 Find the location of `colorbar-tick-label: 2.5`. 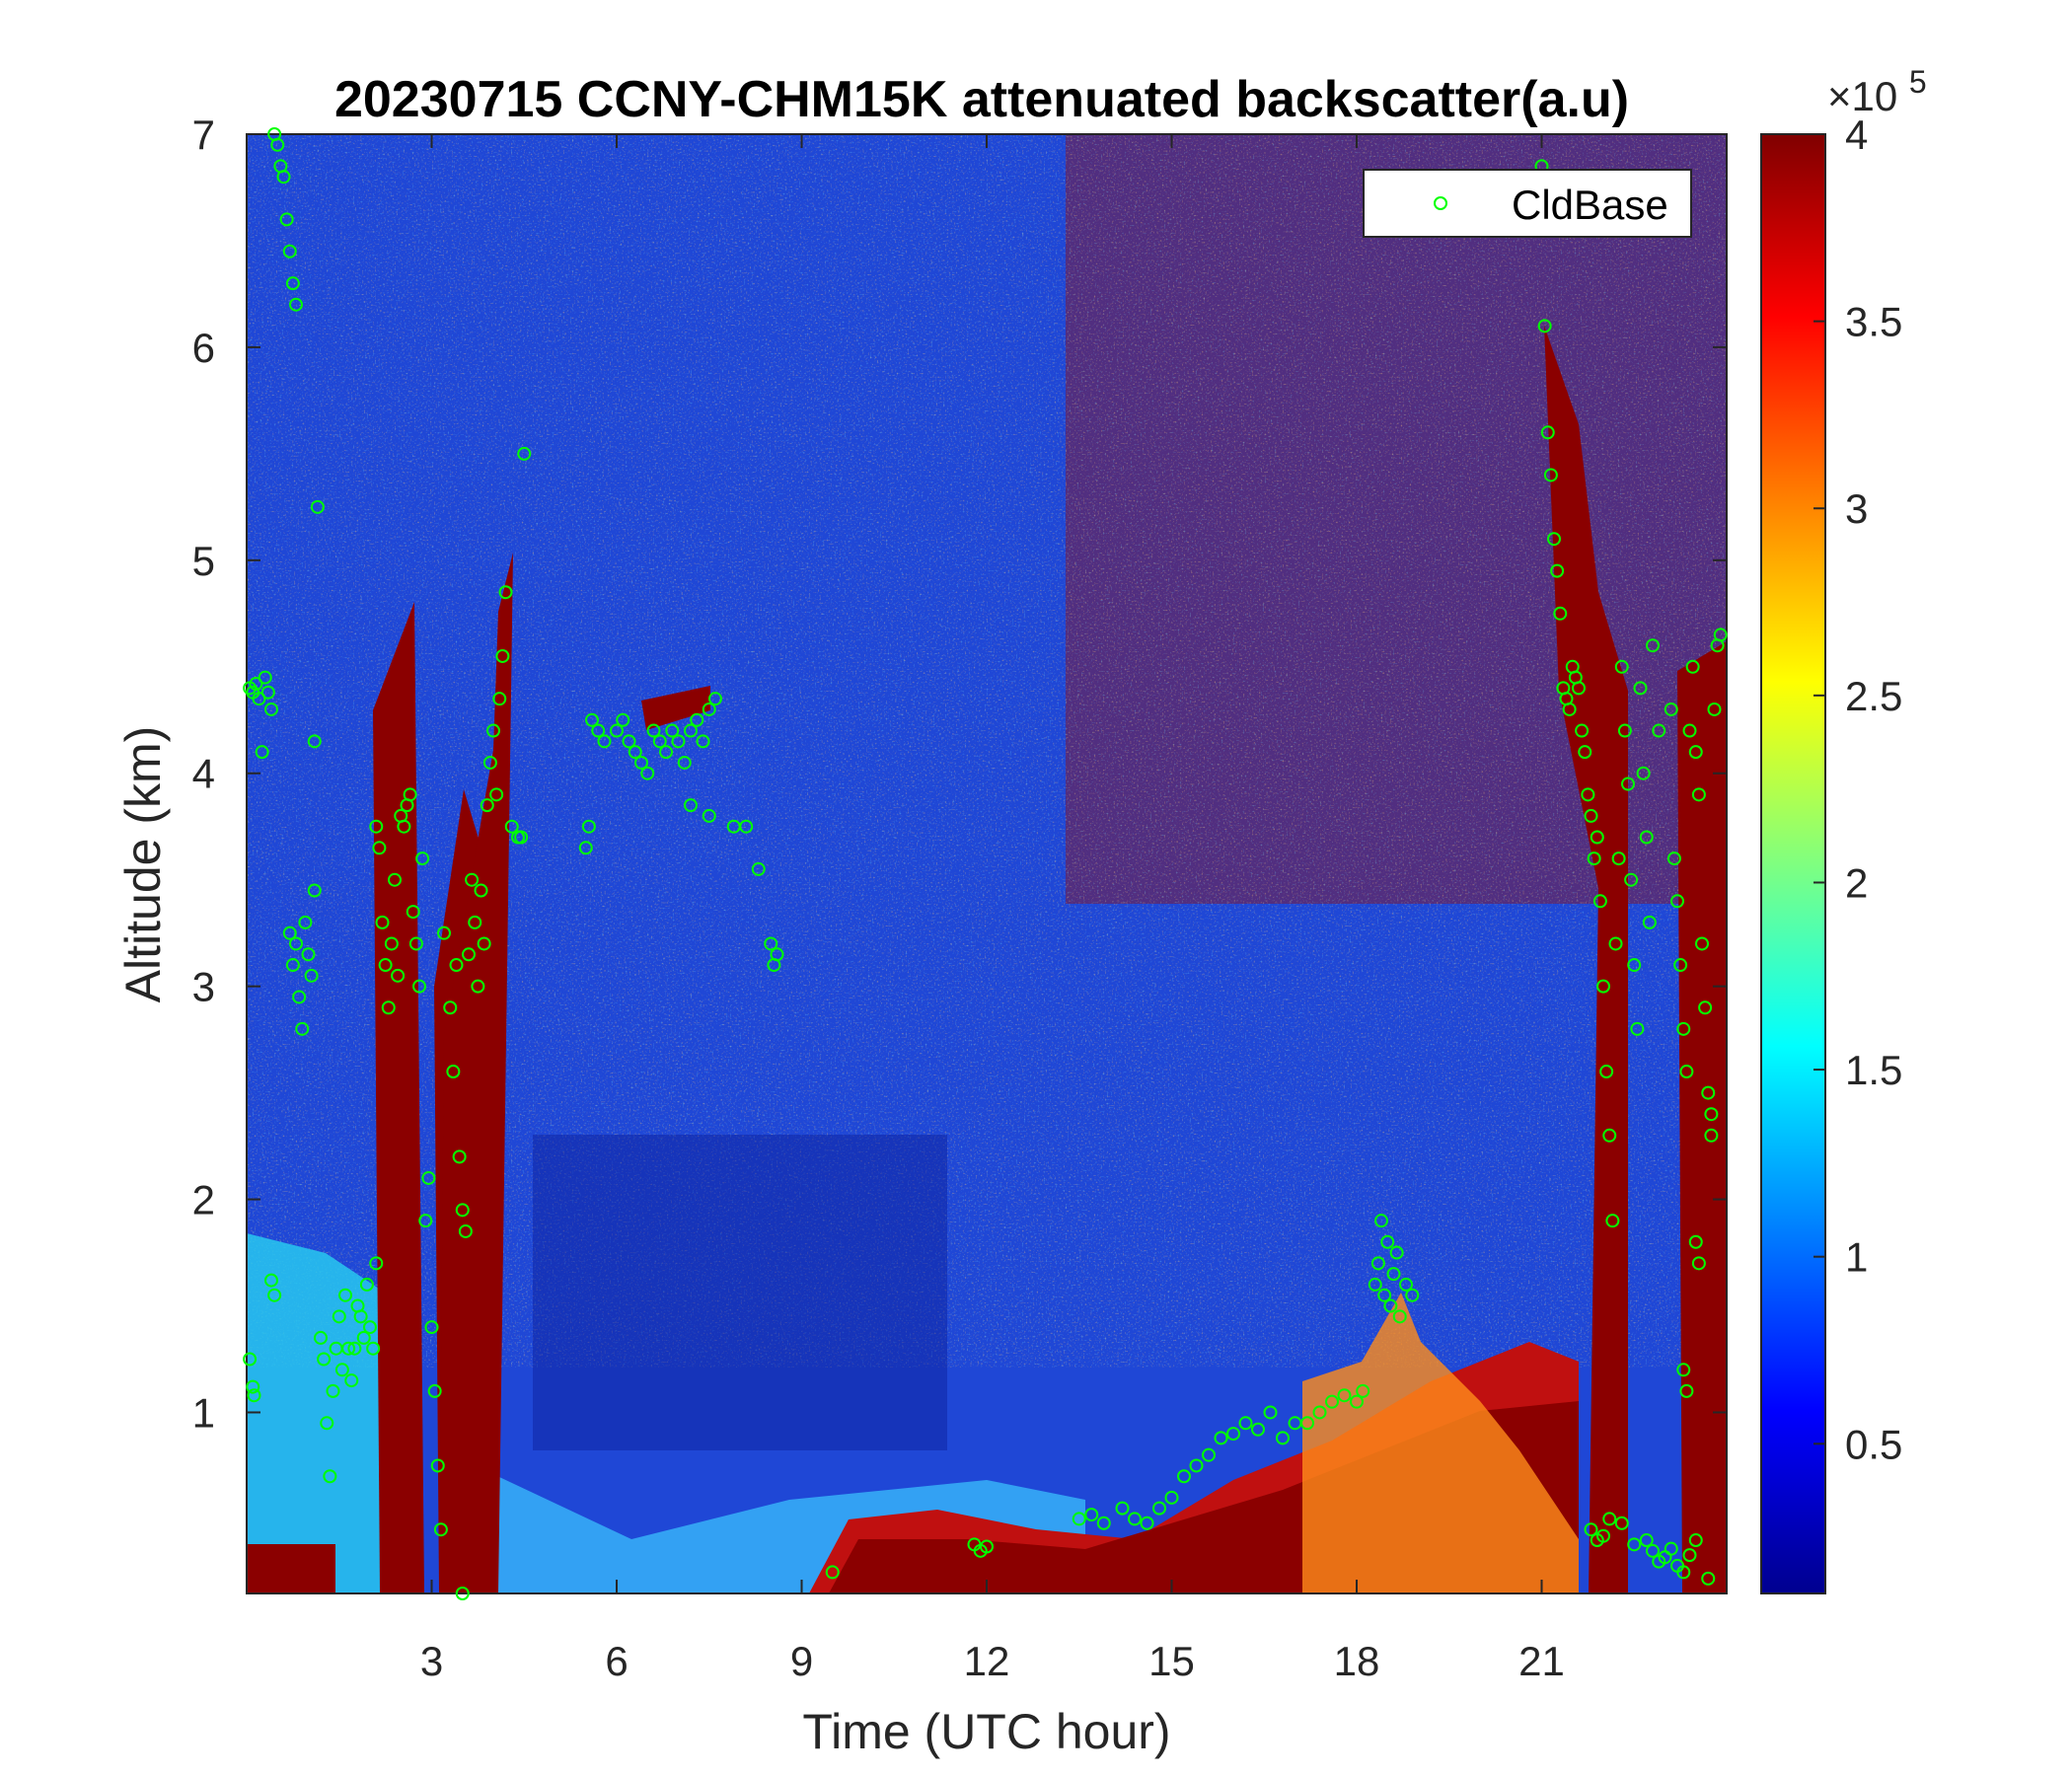

colorbar-tick-label: 2.5 is located at coordinates (1874, 696).